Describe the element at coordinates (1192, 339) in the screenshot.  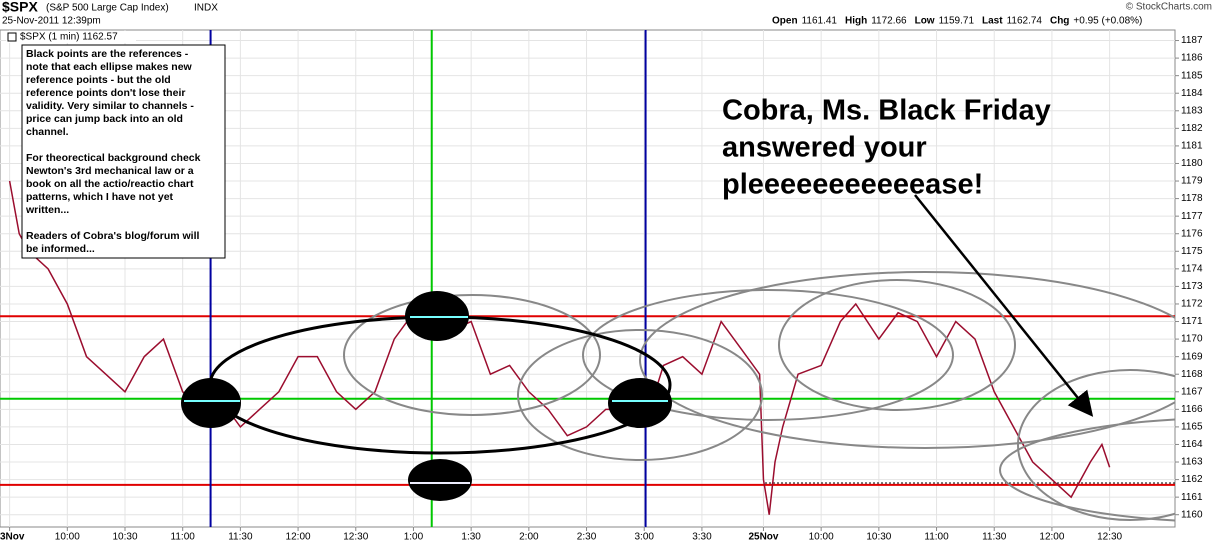
I see `y-tick-label: 1170` at that location.